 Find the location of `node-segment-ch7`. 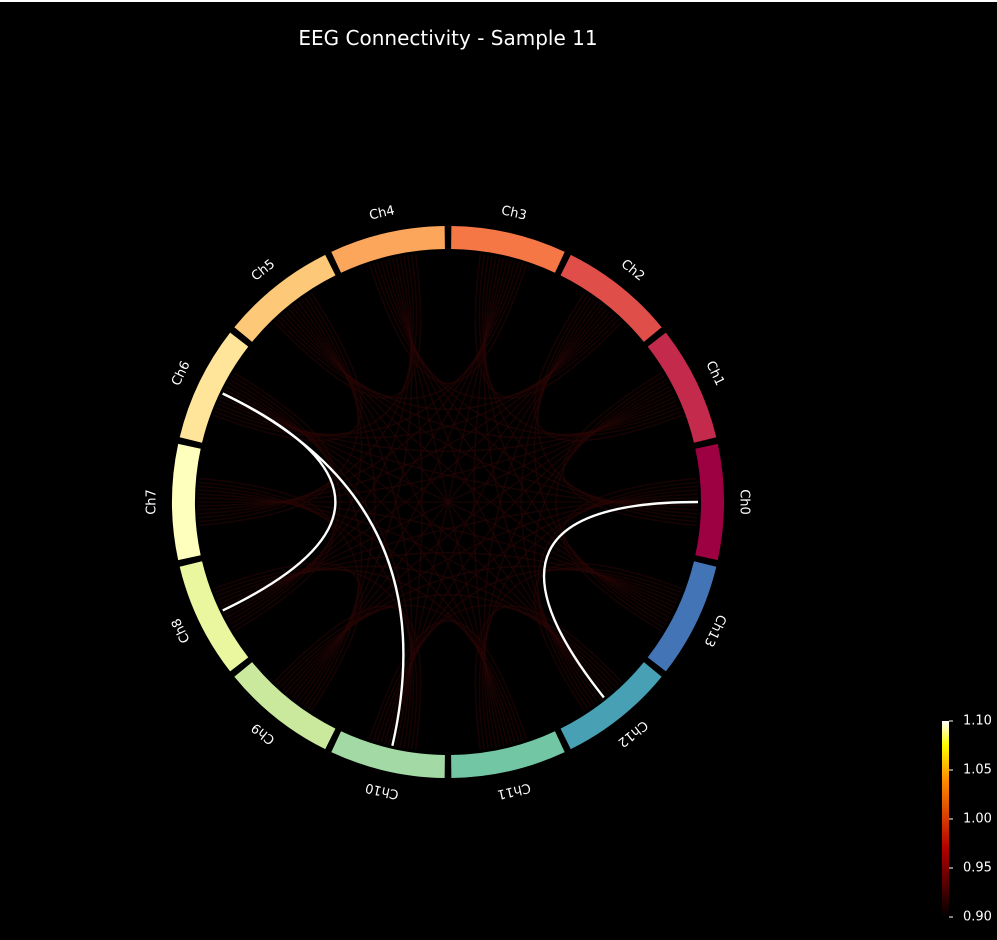

node-segment-ch7 is located at coordinates (186, 502).